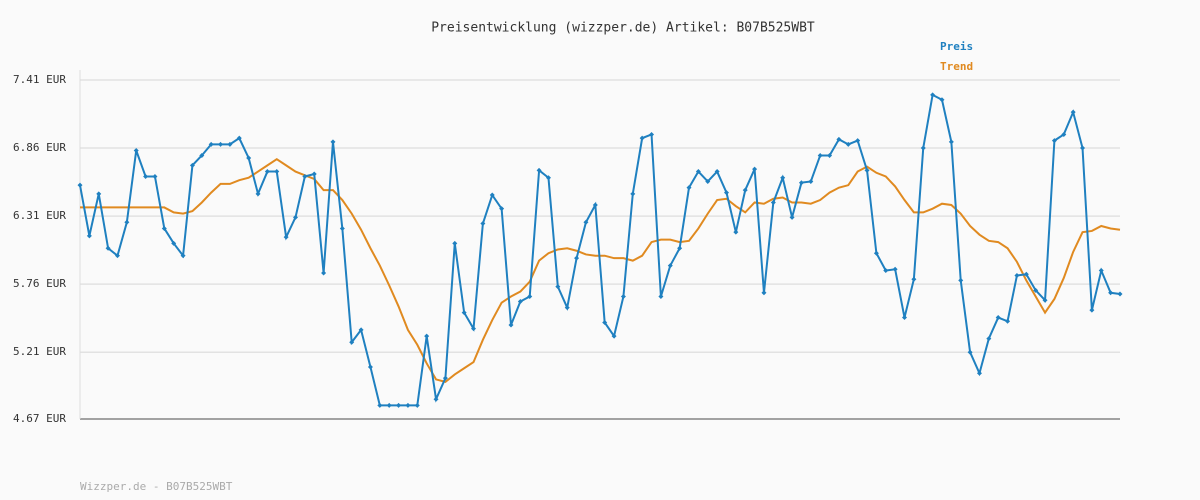  I want to click on y-tick-label: 5.76 EUR, so click(39, 283).